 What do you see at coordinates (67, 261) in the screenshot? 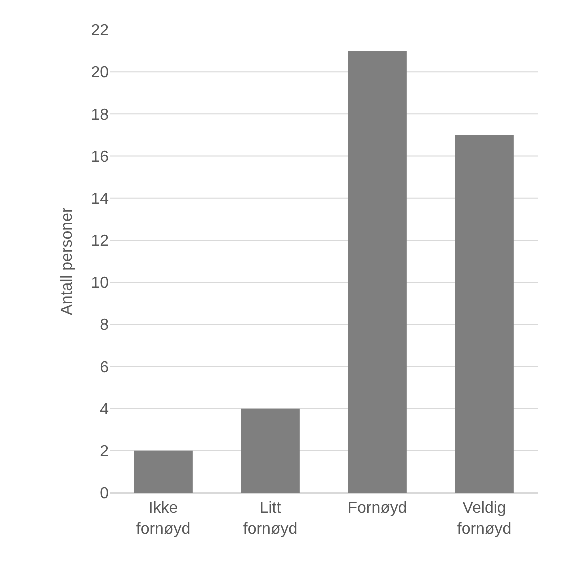
I see `y-axis-title: Antall personer` at bounding box center [67, 261].